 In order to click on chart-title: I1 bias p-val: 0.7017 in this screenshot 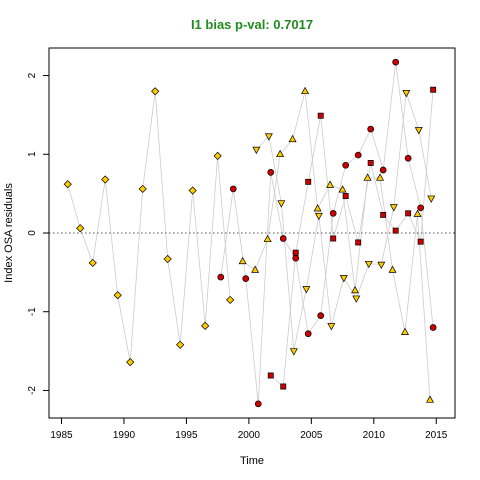, I will do `click(252, 24)`.